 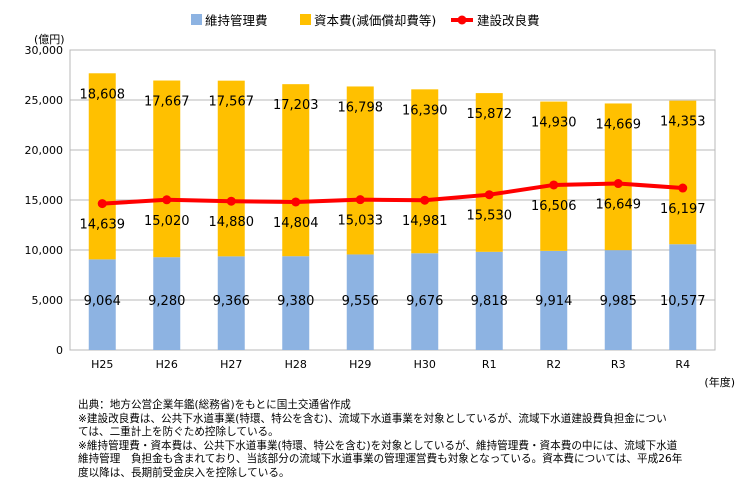 What do you see at coordinates (425, 110) in the screenshot?
I see `capital-cost-label: 16,390` at bounding box center [425, 110].